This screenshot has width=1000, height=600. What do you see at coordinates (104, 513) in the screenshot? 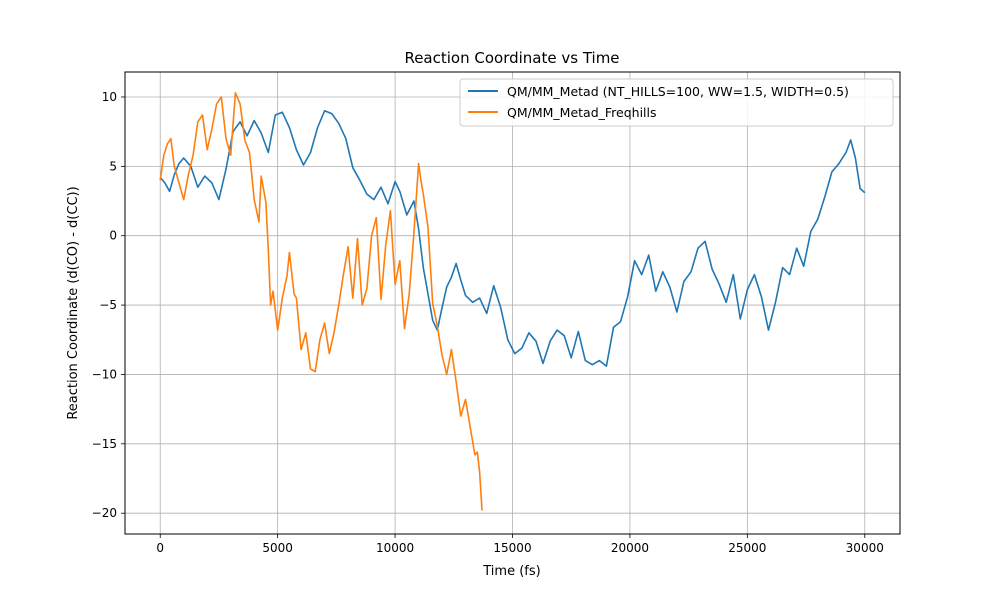
I see `y-tick-label: −20` at bounding box center [104, 513].